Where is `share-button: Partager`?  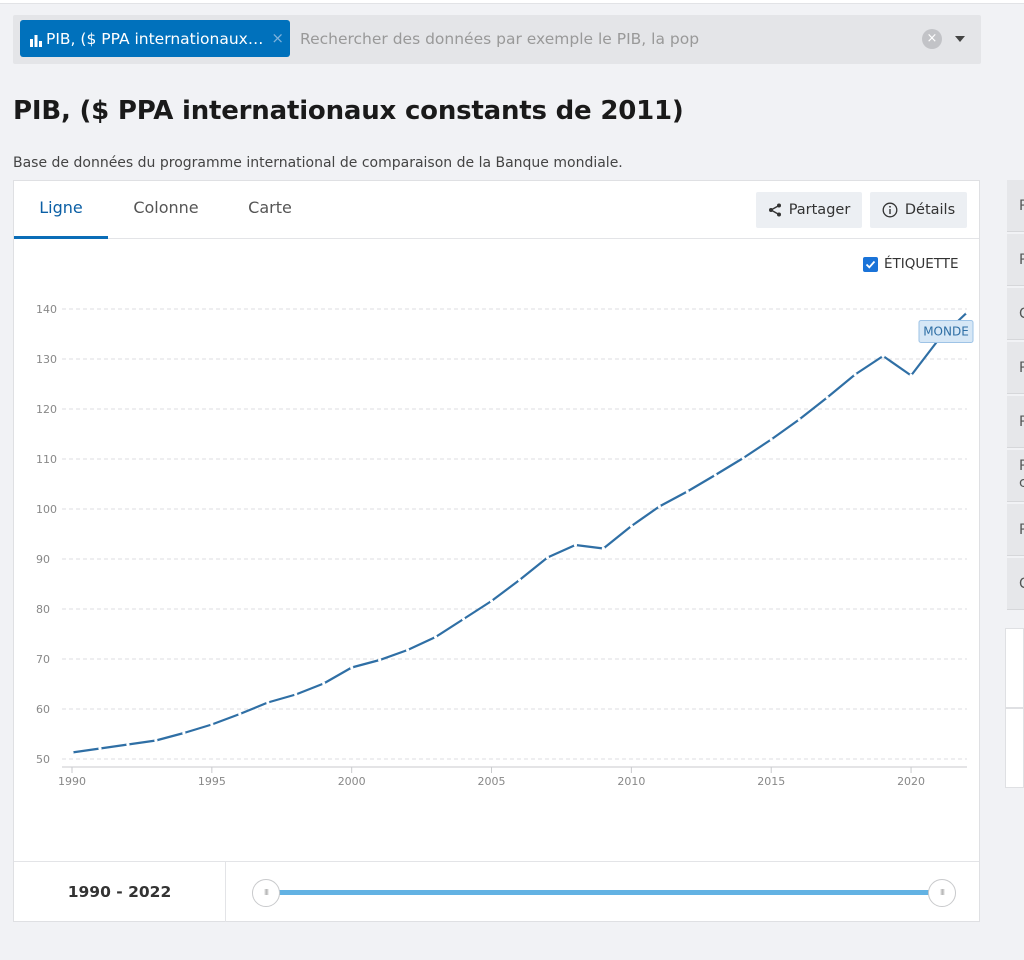 share-button: Partager is located at coordinates (809, 210).